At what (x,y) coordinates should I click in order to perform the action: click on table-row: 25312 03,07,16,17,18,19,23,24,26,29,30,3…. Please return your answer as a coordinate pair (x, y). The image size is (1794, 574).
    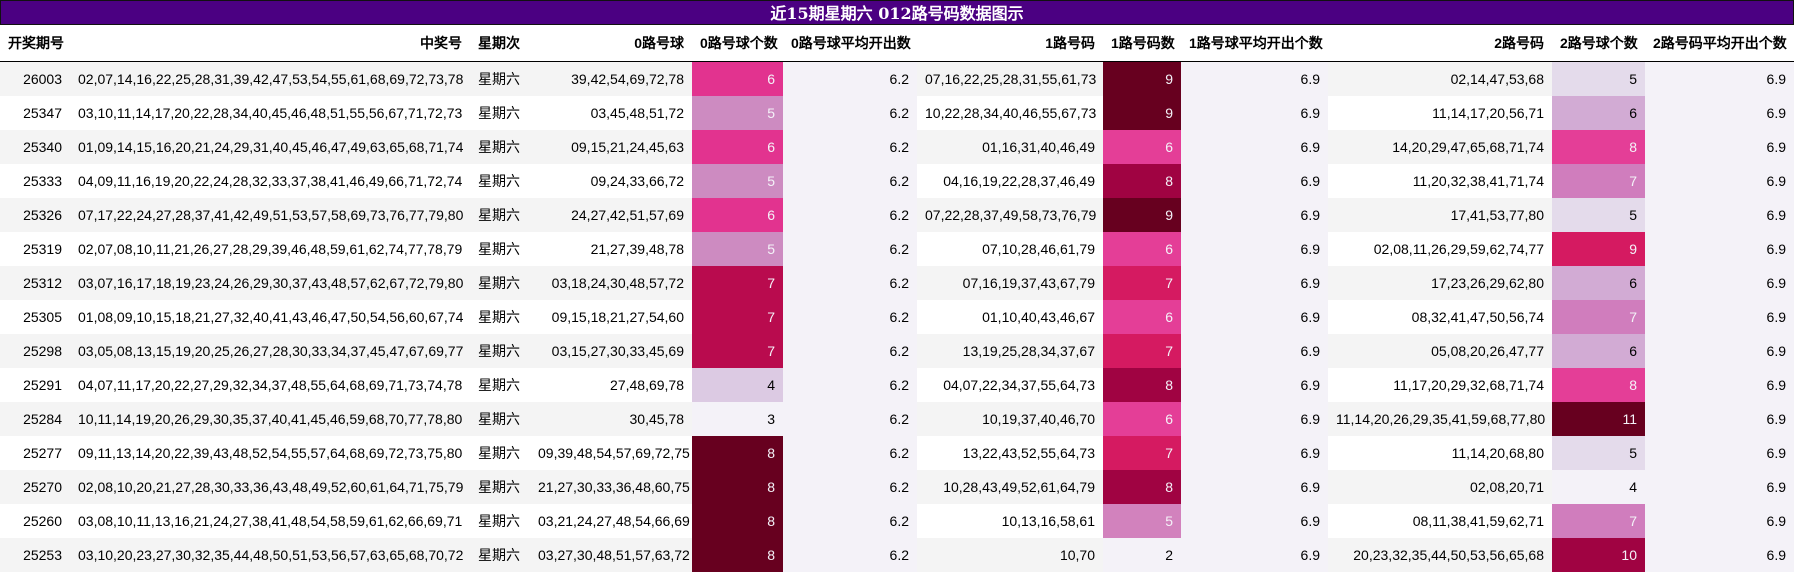
    Looking at the image, I should click on (897, 283).